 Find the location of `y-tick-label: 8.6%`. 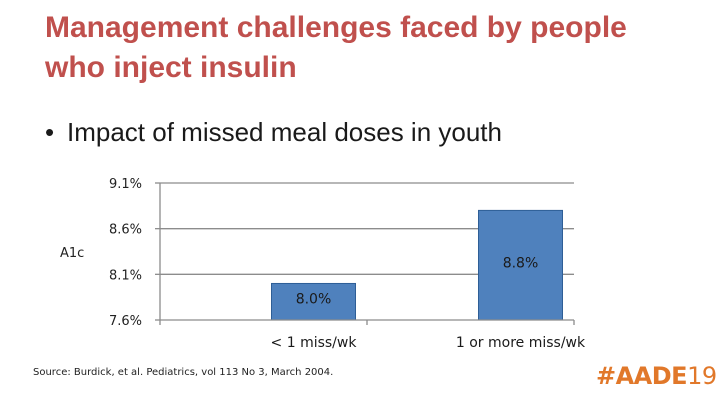

y-tick-label: 8.6% is located at coordinates (125, 230).